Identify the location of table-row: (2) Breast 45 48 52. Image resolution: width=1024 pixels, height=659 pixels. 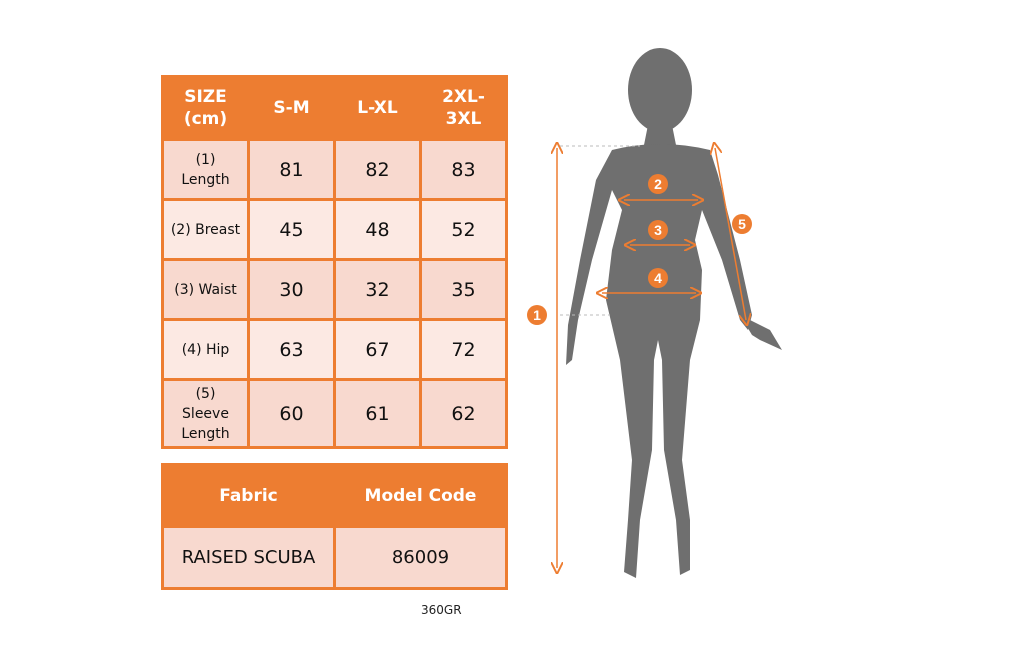
(334, 229).